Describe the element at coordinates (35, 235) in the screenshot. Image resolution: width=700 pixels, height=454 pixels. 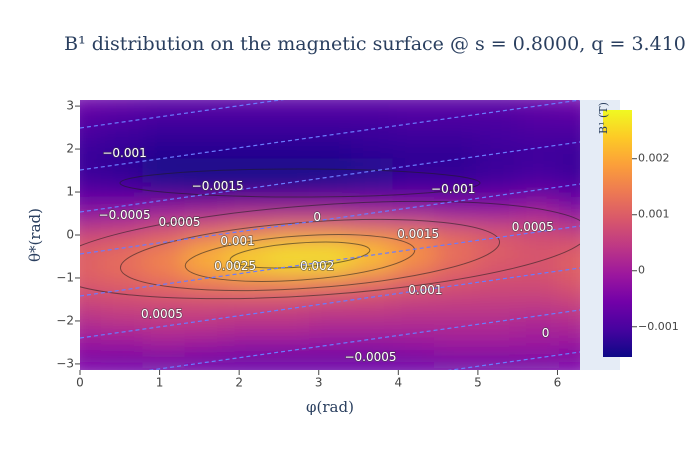
I see `y-axis-title: θ*(rad)` at that location.